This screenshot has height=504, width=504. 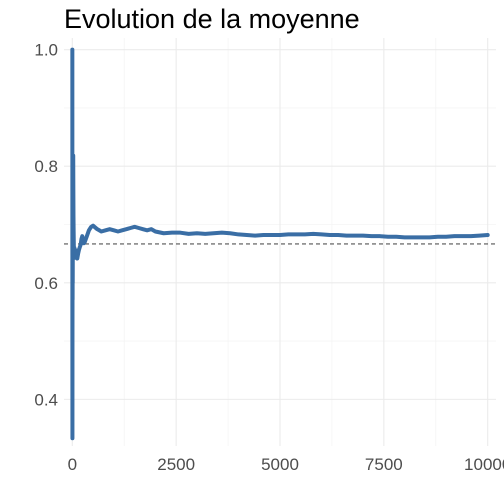 I want to click on x-tick-label: 2500, so click(x=176, y=464).